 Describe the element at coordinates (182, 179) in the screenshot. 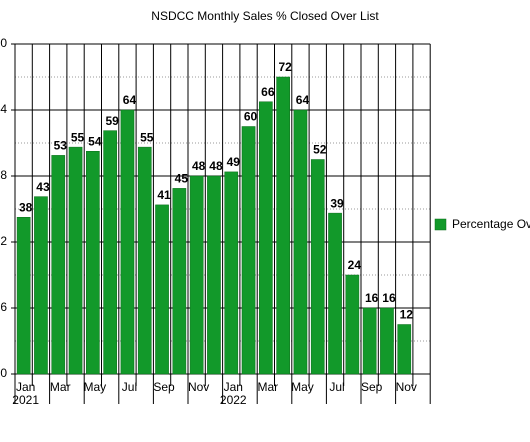

I see `data-label: 45` at that location.